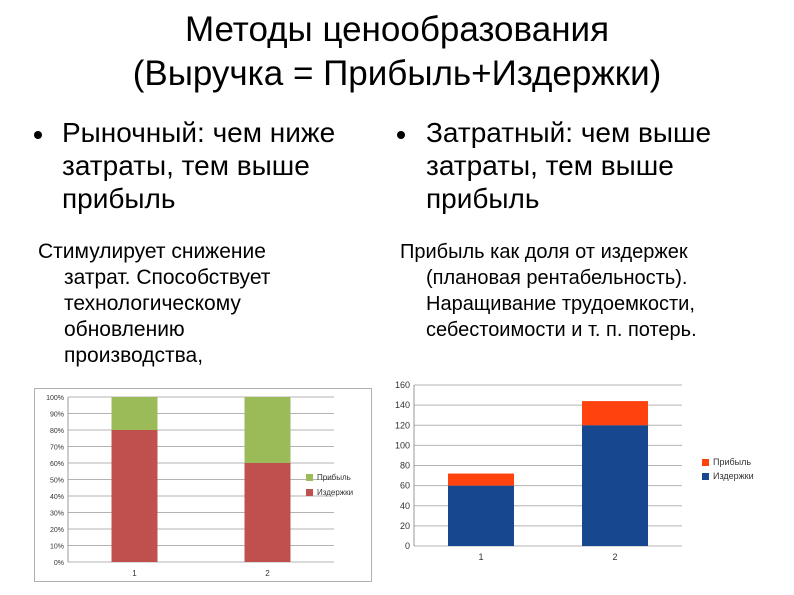 This screenshot has height=595, width=794. I want to click on left-paragraph-line-1: Стимулирует снижение, so click(152, 251).